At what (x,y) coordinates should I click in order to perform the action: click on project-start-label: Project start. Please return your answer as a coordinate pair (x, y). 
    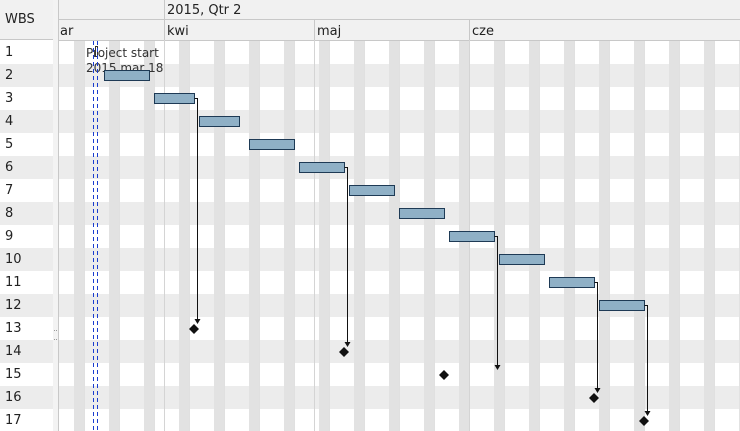
    Looking at the image, I should click on (122, 53).